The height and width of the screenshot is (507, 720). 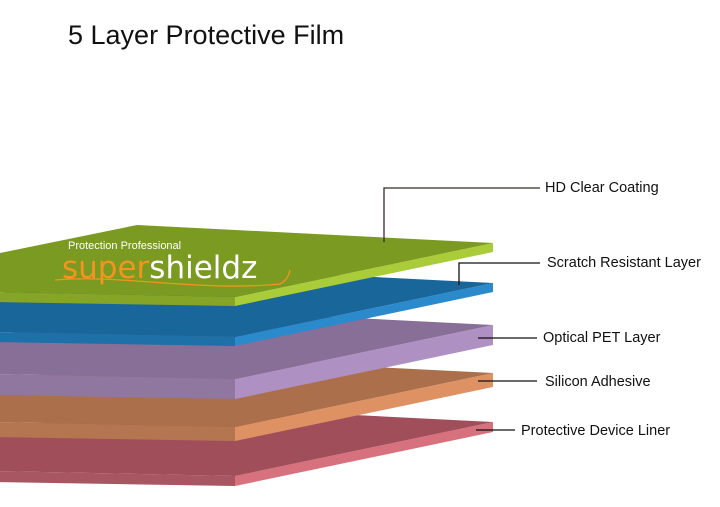 I want to click on label-optical-pet-layer: Optical PET Layer, so click(x=602, y=338).